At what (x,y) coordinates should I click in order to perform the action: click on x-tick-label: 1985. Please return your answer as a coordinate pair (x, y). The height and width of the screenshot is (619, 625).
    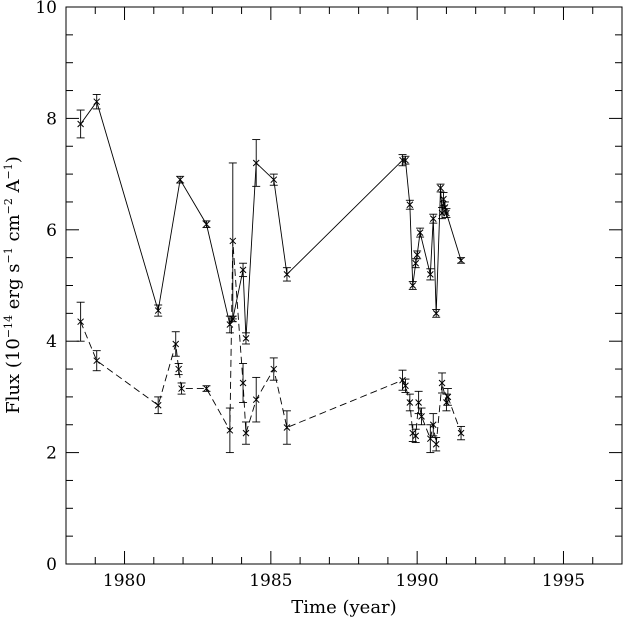
    Looking at the image, I should click on (270, 581).